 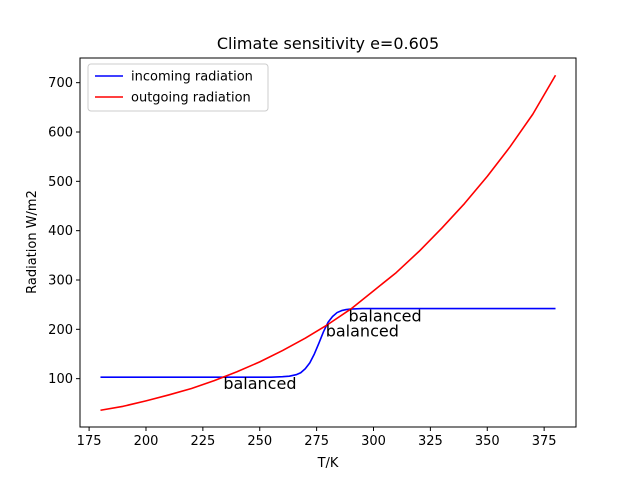 I want to click on chart-title: Climate sensitivity e=0.605, so click(x=328, y=43).